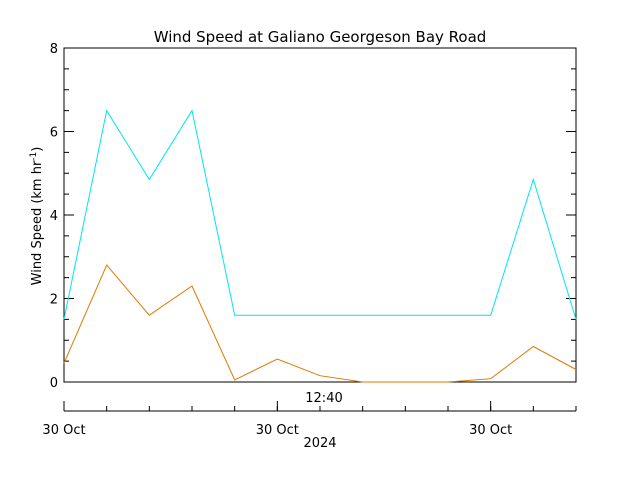 Image resolution: width=640 pixels, height=480 pixels. What do you see at coordinates (54, 300) in the screenshot?
I see `y-tick-label: 2` at bounding box center [54, 300].